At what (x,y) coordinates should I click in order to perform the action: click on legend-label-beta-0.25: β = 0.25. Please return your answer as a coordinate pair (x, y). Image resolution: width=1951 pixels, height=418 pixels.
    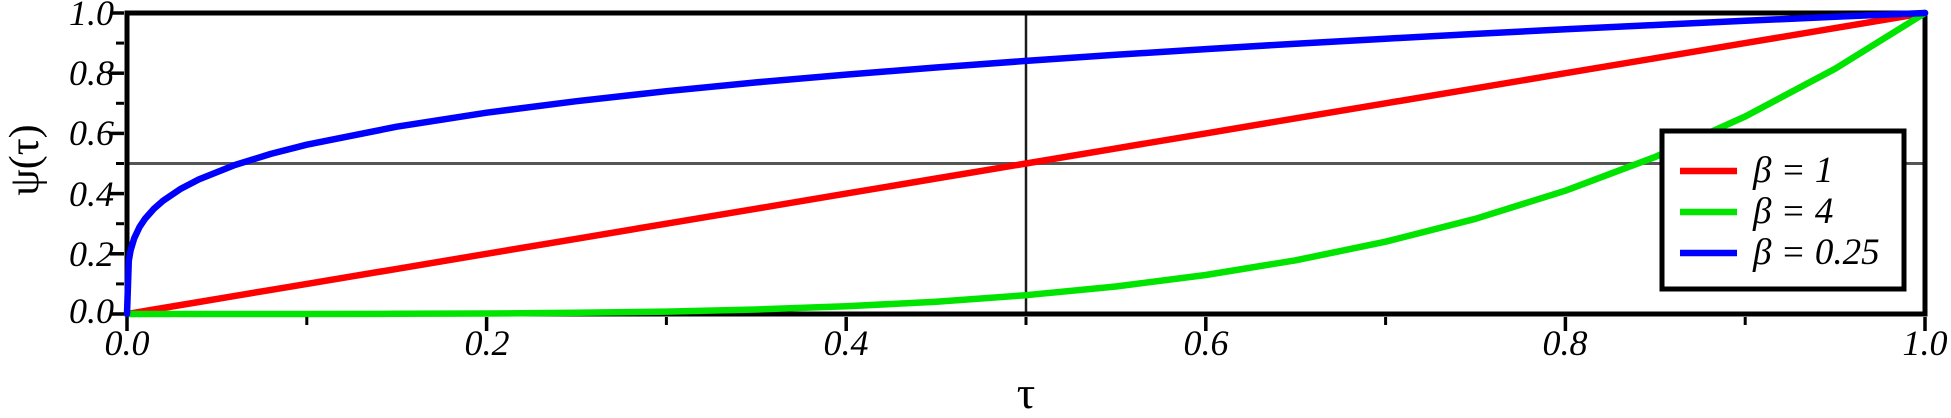
    Looking at the image, I should click on (1816, 252).